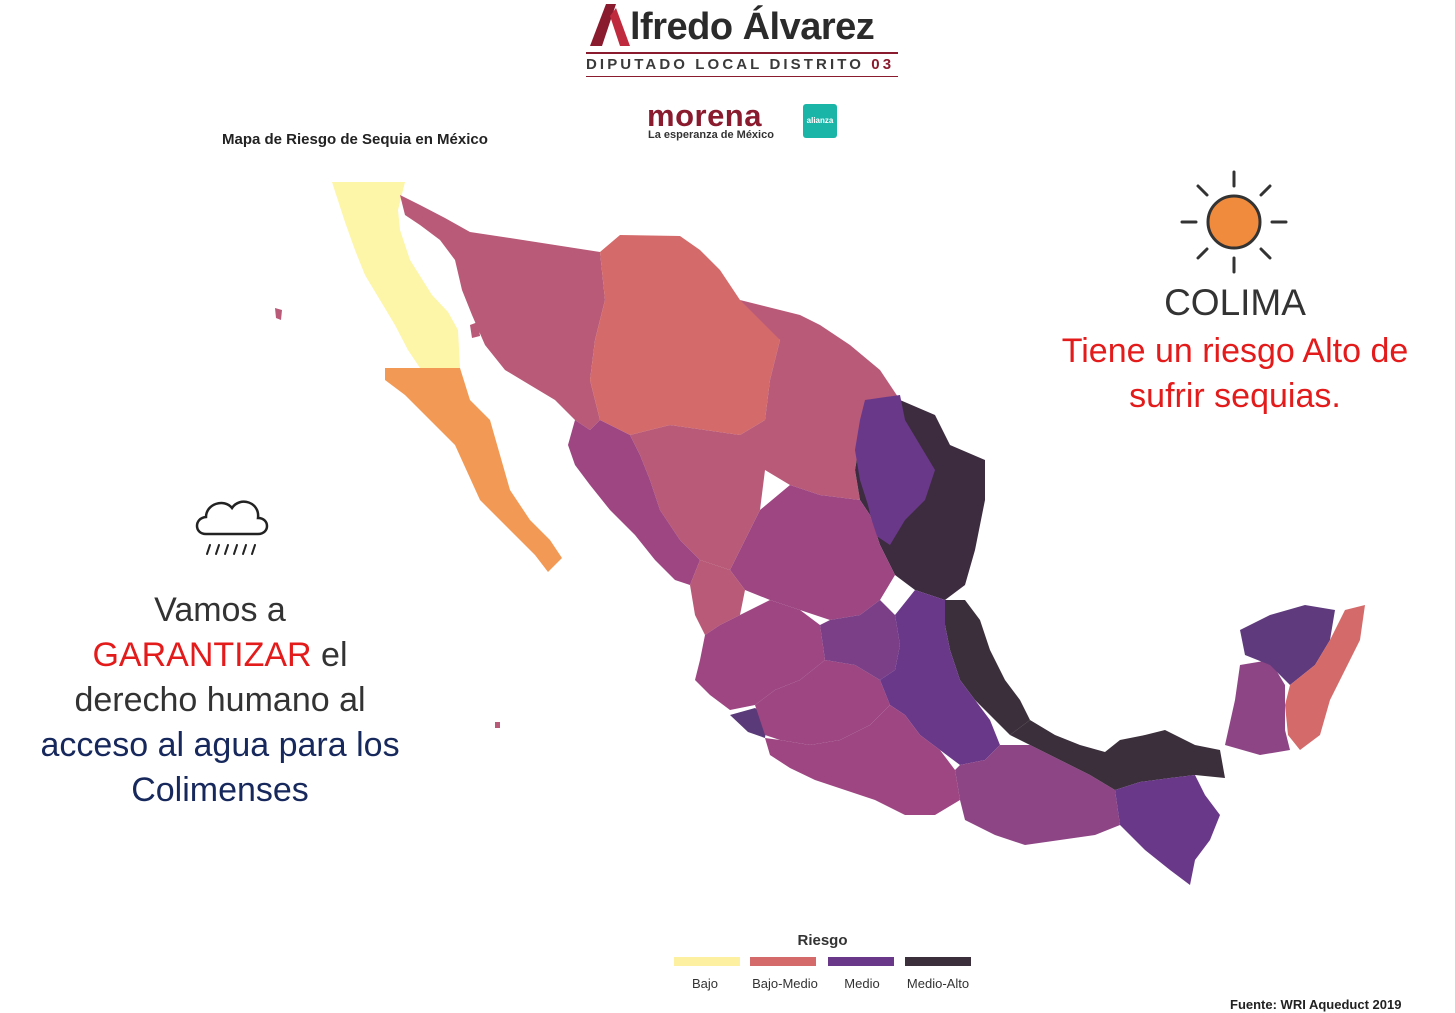  What do you see at coordinates (202, 655) in the screenshot?
I see `campaign-emphasis: GARANTIZAR` at bounding box center [202, 655].